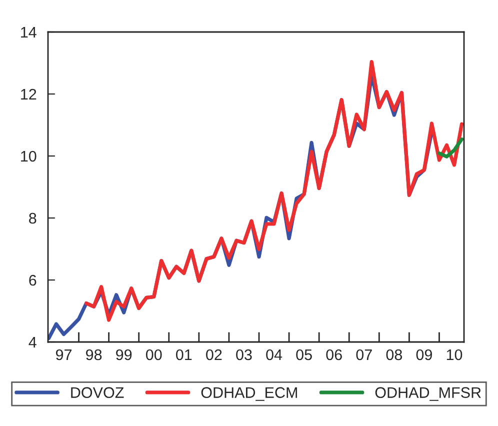 This screenshot has width=498, height=426. What do you see at coordinates (124, 354) in the screenshot?
I see `x-tick-label: 99` at bounding box center [124, 354].